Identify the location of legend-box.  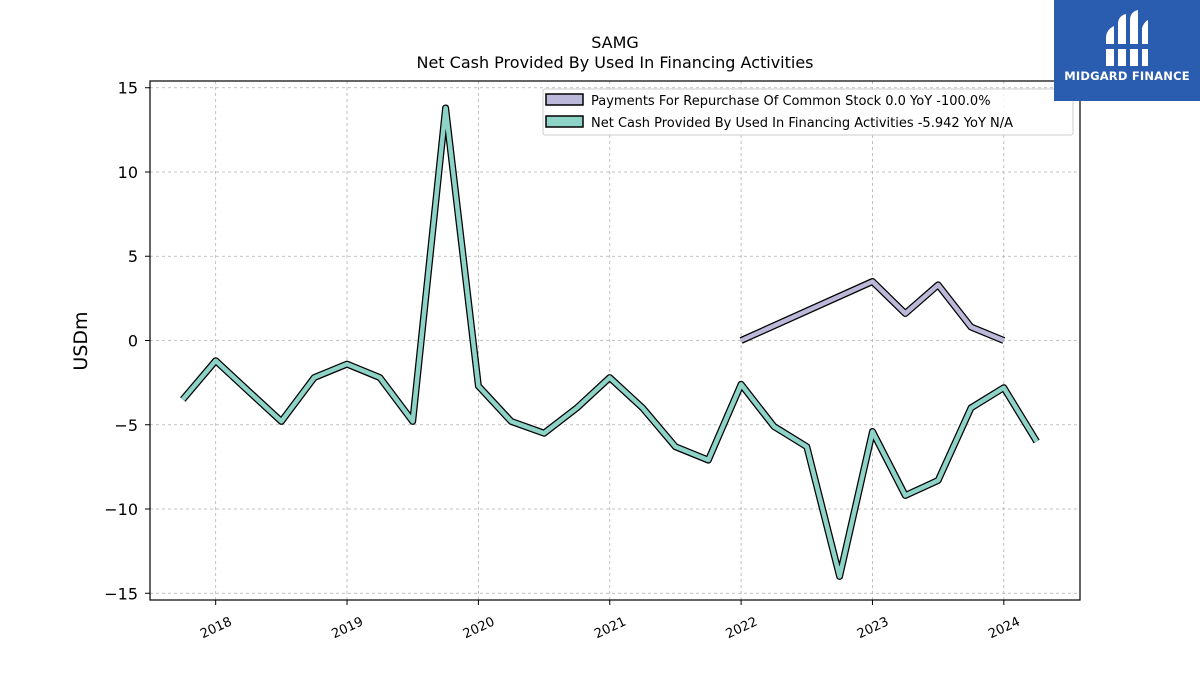
(808, 112).